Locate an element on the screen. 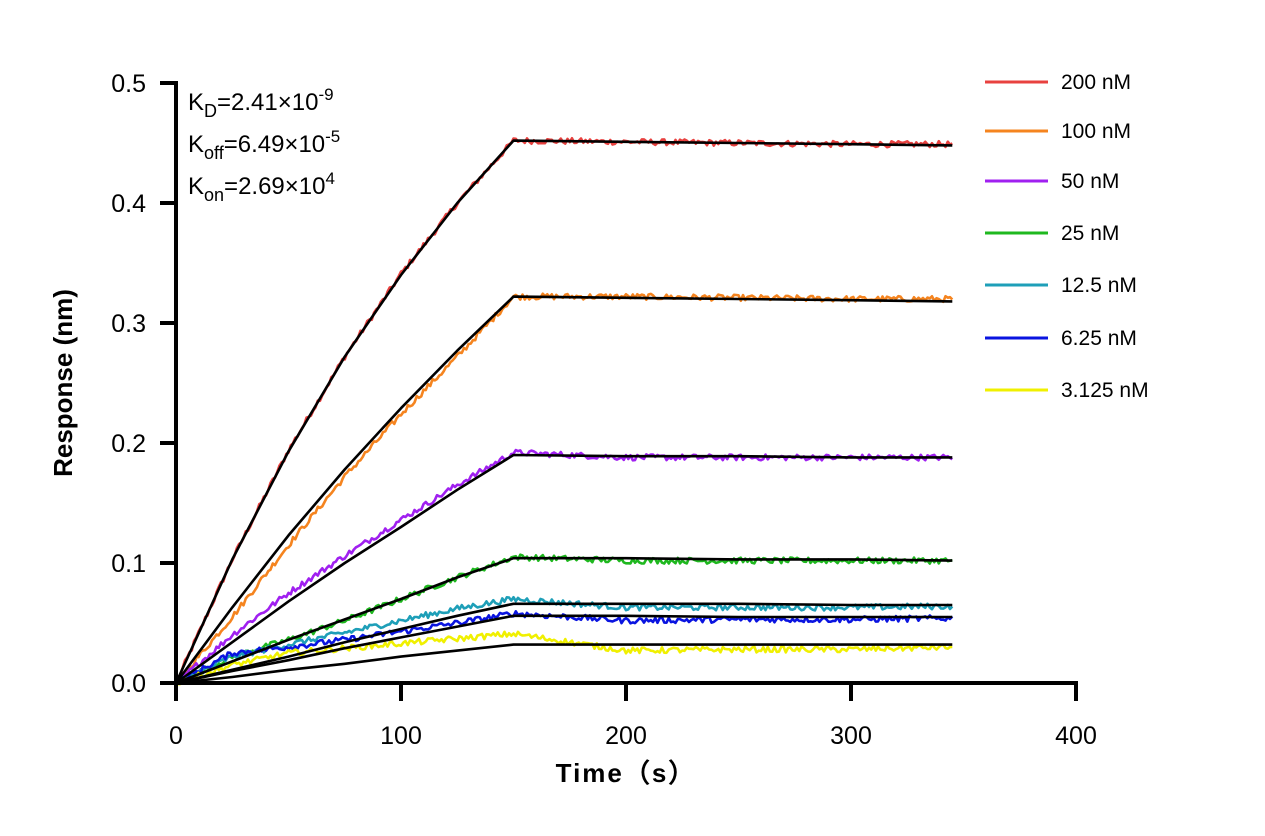  y-tick-label: 0.2 is located at coordinates (128, 444).